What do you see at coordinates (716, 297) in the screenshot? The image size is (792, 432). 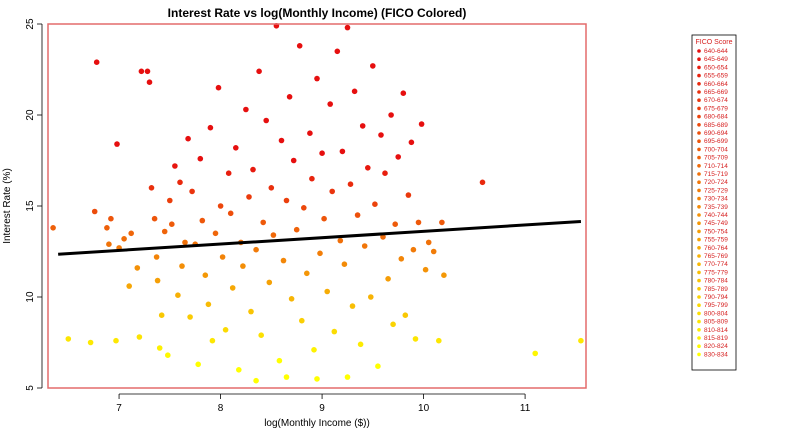 I see `legend-label: 790-794` at bounding box center [716, 297].